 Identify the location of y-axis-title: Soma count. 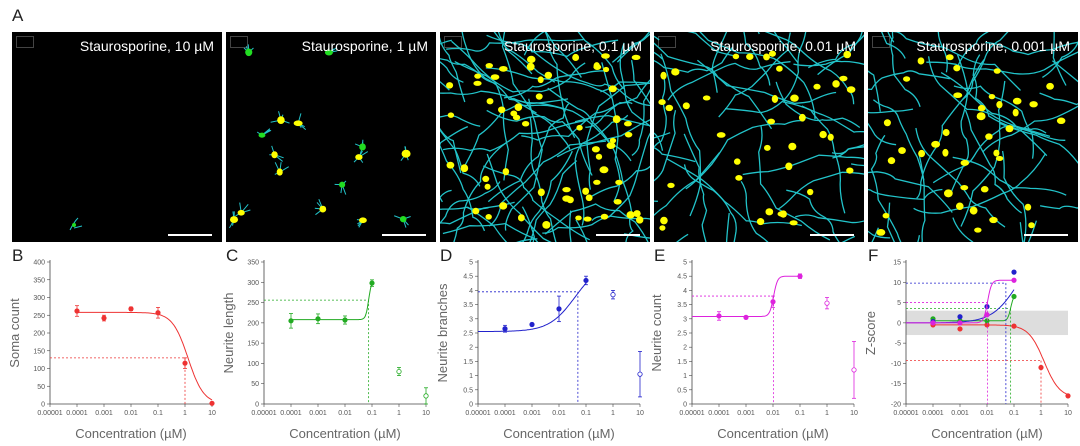
(14, 333).